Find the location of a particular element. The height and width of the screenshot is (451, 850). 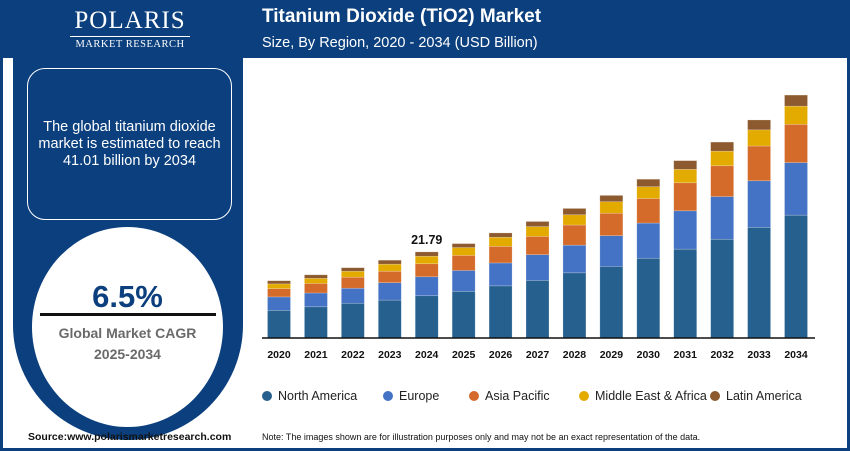

bar-segment-north-america-2034 is located at coordinates (796, 276).